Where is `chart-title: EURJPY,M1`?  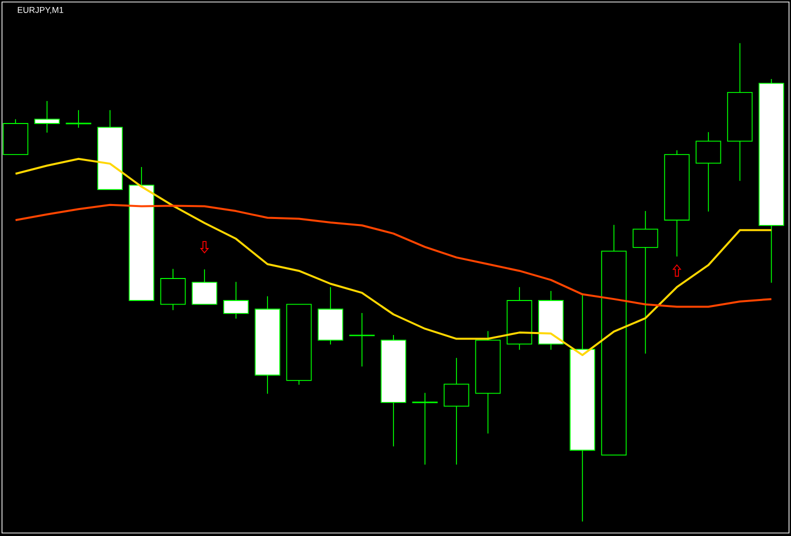
chart-title: EURJPY,M1 is located at coordinates (41, 10).